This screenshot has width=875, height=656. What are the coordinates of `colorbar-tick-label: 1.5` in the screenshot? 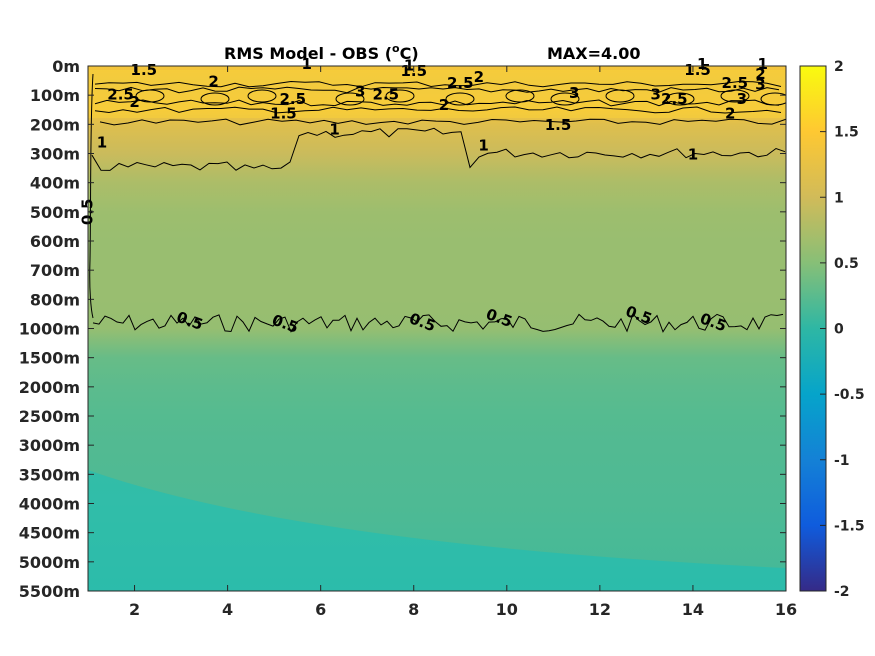 It's located at (846, 133).